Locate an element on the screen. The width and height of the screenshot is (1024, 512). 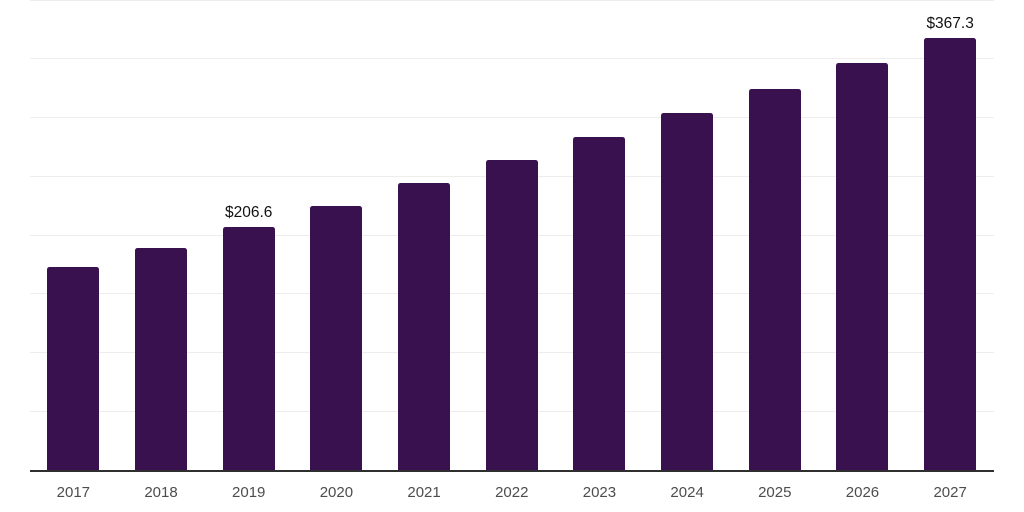
bar-2025 is located at coordinates (774, 279).